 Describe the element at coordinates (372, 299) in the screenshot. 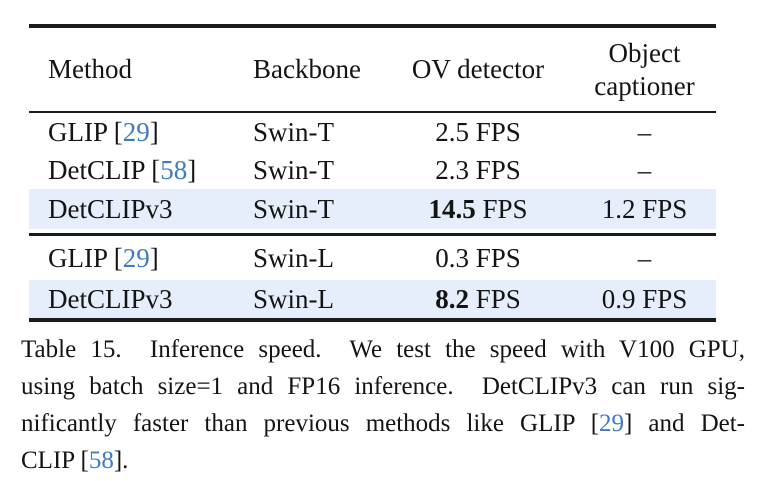

I see `table-row-highlighted: DetCLIPv3 Swin-L 8.2 FPS 0.9 FPS` at that location.